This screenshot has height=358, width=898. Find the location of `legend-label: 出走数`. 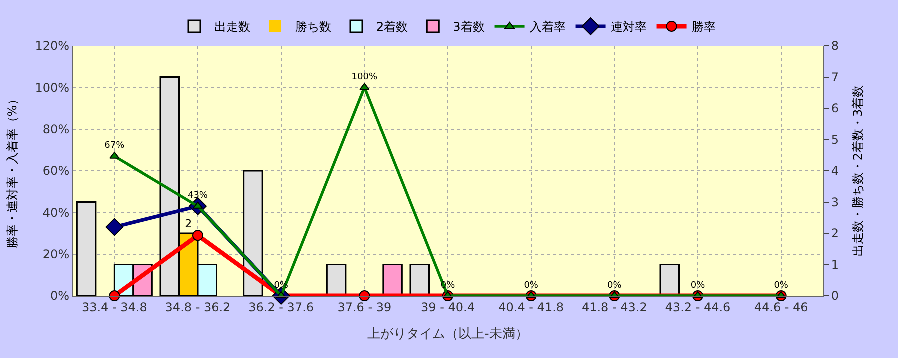

legend-label: 出走数 is located at coordinates (232, 27).